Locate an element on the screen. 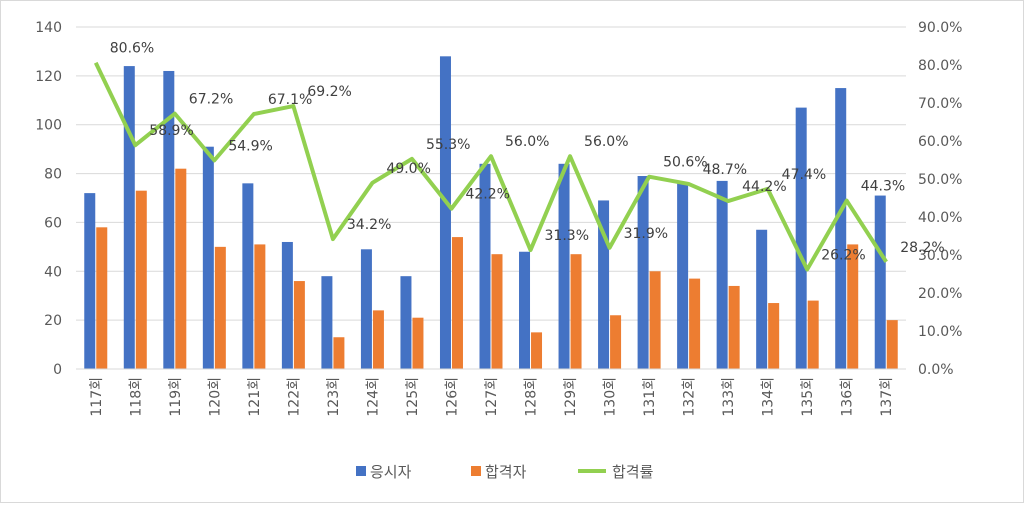  data-label: 67.1% is located at coordinates (290, 100).